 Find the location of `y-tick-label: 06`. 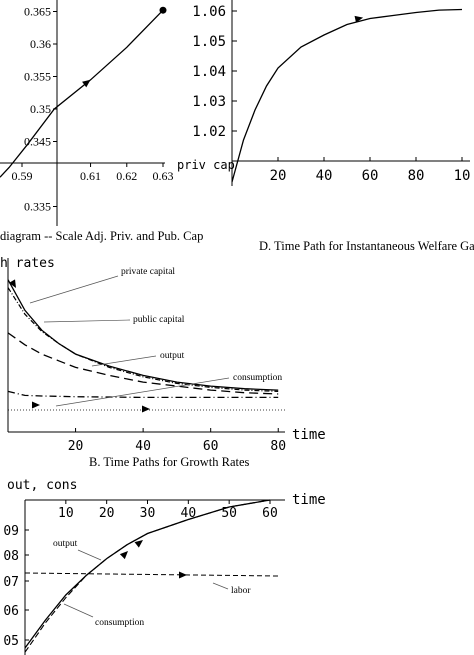

y-tick-label: 06 is located at coordinates (11, 611).